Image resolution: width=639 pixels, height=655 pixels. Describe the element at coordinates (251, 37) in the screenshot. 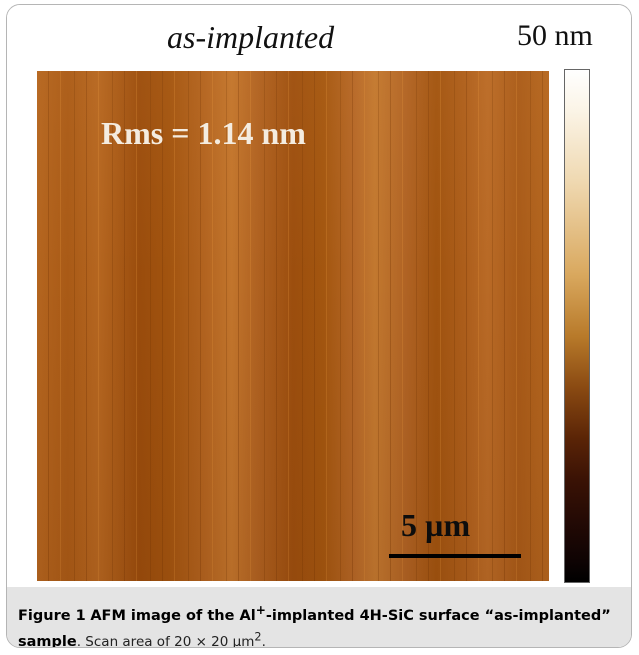

I see `panel-title: as-implanted` at that location.